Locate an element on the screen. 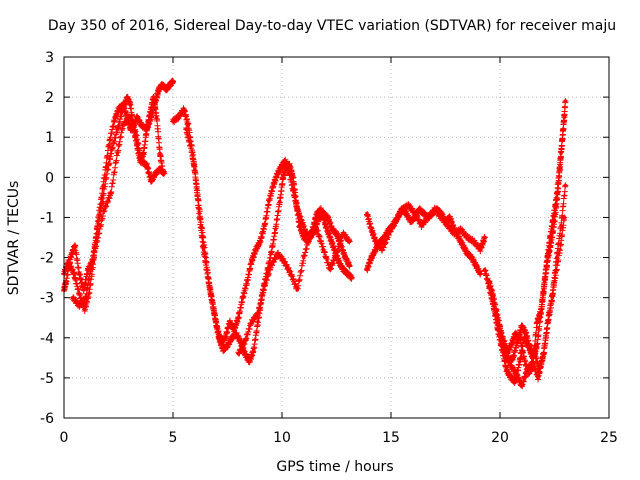 The image size is (640, 480). y-tick-label: -4 is located at coordinates (47, 339).